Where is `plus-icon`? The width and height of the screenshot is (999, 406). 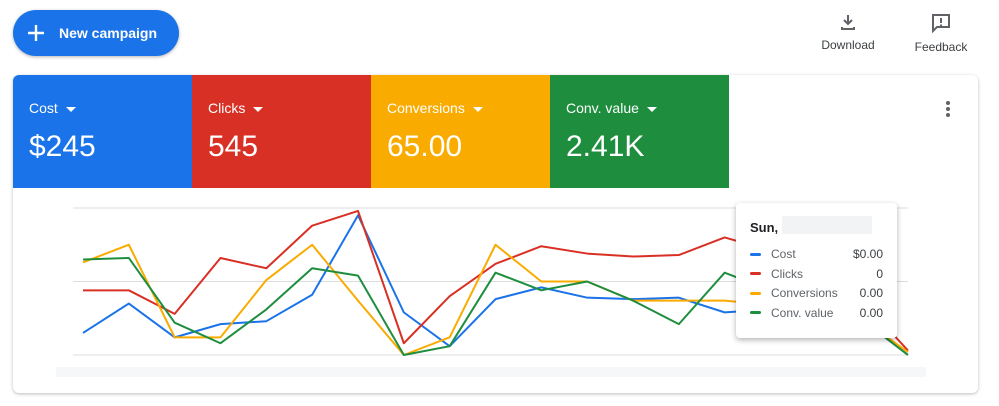 plus-icon is located at coordinates (36, 33).